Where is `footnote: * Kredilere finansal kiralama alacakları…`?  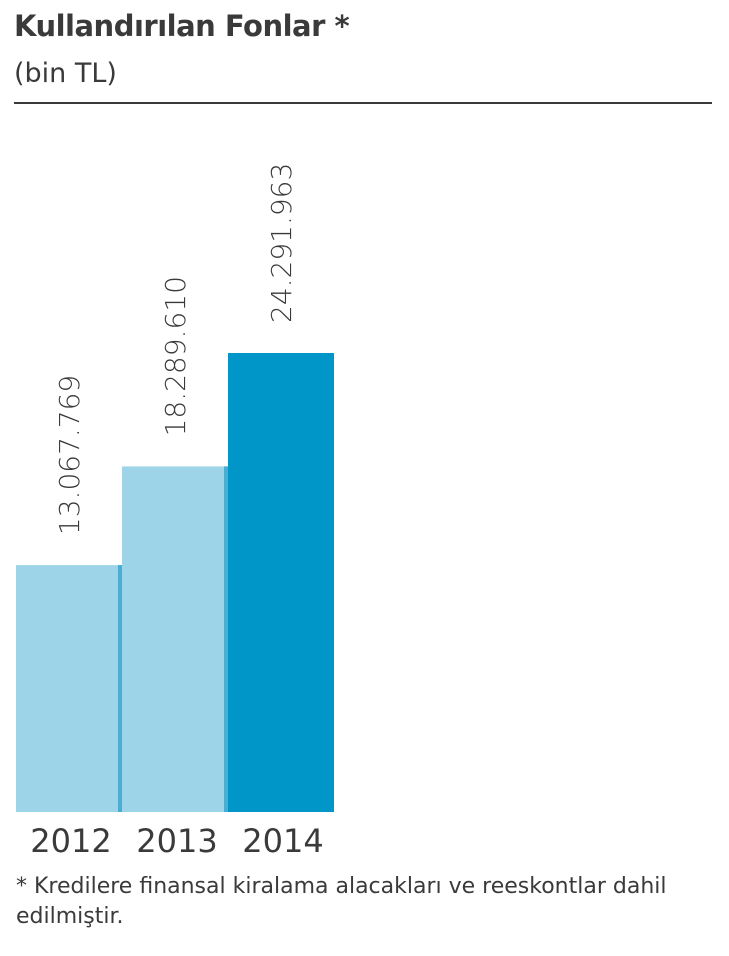 footnote: * Kredilere finansal kiralama alacakları… is located at coordinates (341, 901).